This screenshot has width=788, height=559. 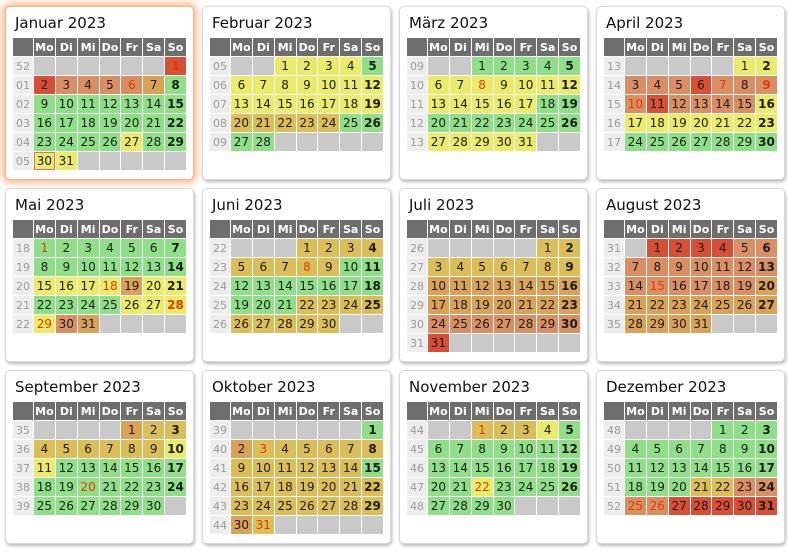 What do you see at coordinates (635, 506) in the screenshot?
I see `holiday-day-cell: 25` at bounding box center [635, 506].